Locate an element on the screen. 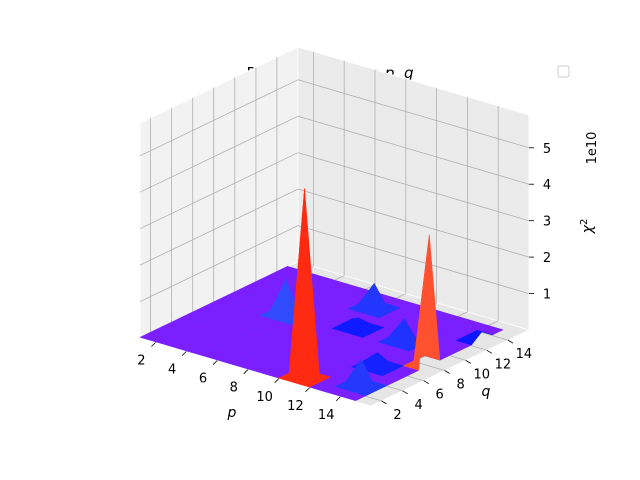 Image resolution: width=640 pixels, height=480 pixels. y-tick-label: 12 is located at coordinates (503, 364).